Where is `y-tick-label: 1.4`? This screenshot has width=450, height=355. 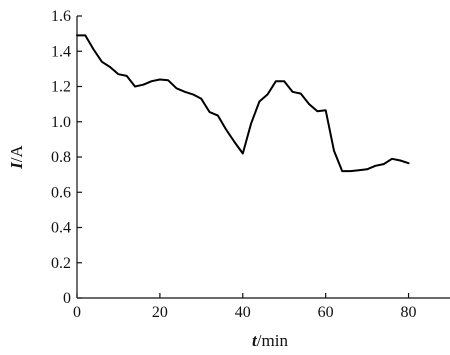 y-tick-label: 1.4 is located at coordinates (61, 51).